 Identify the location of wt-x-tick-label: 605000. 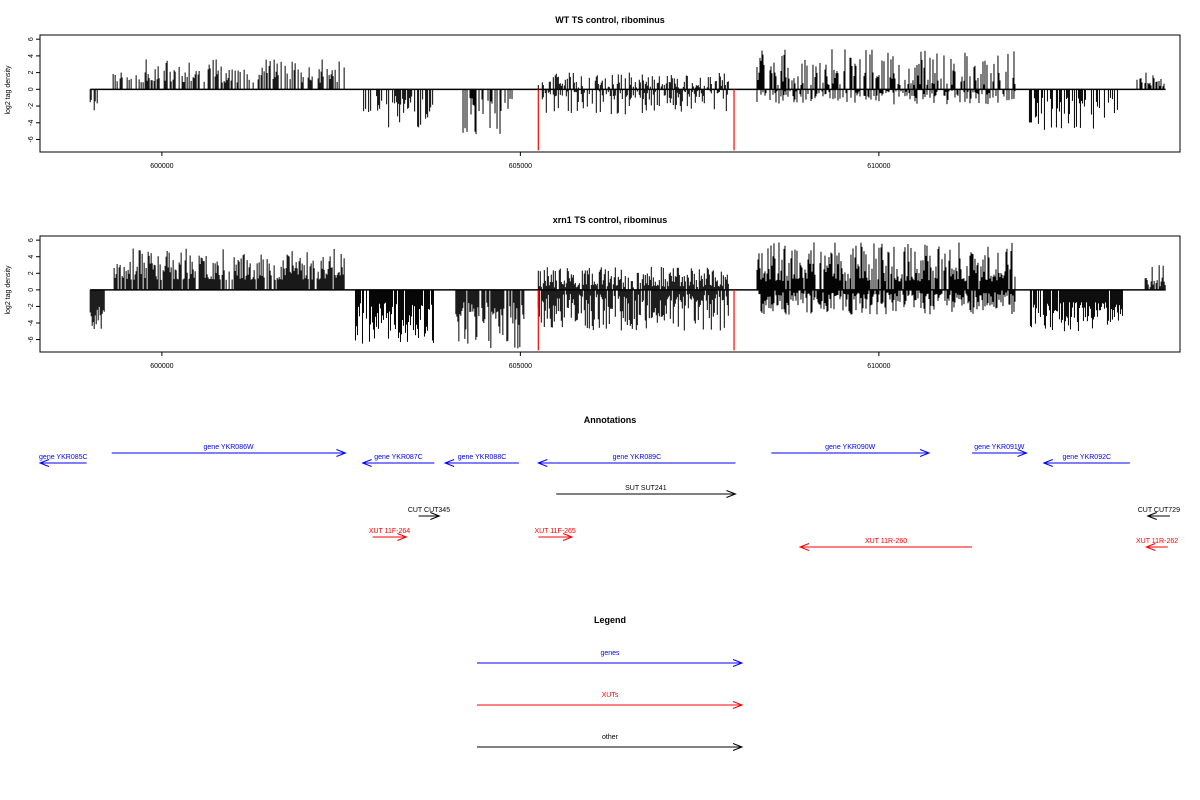
(520, 166).